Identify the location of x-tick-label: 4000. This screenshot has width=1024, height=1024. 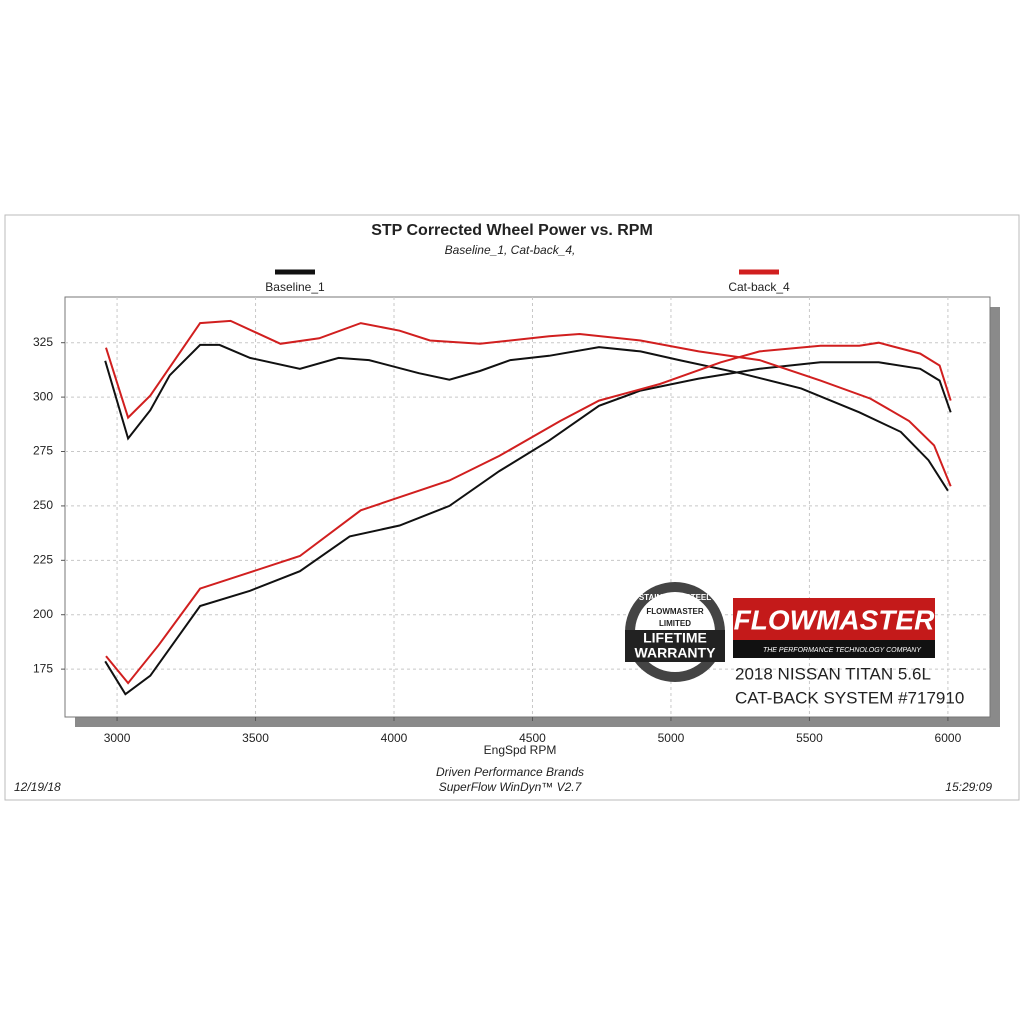
(394, 738).